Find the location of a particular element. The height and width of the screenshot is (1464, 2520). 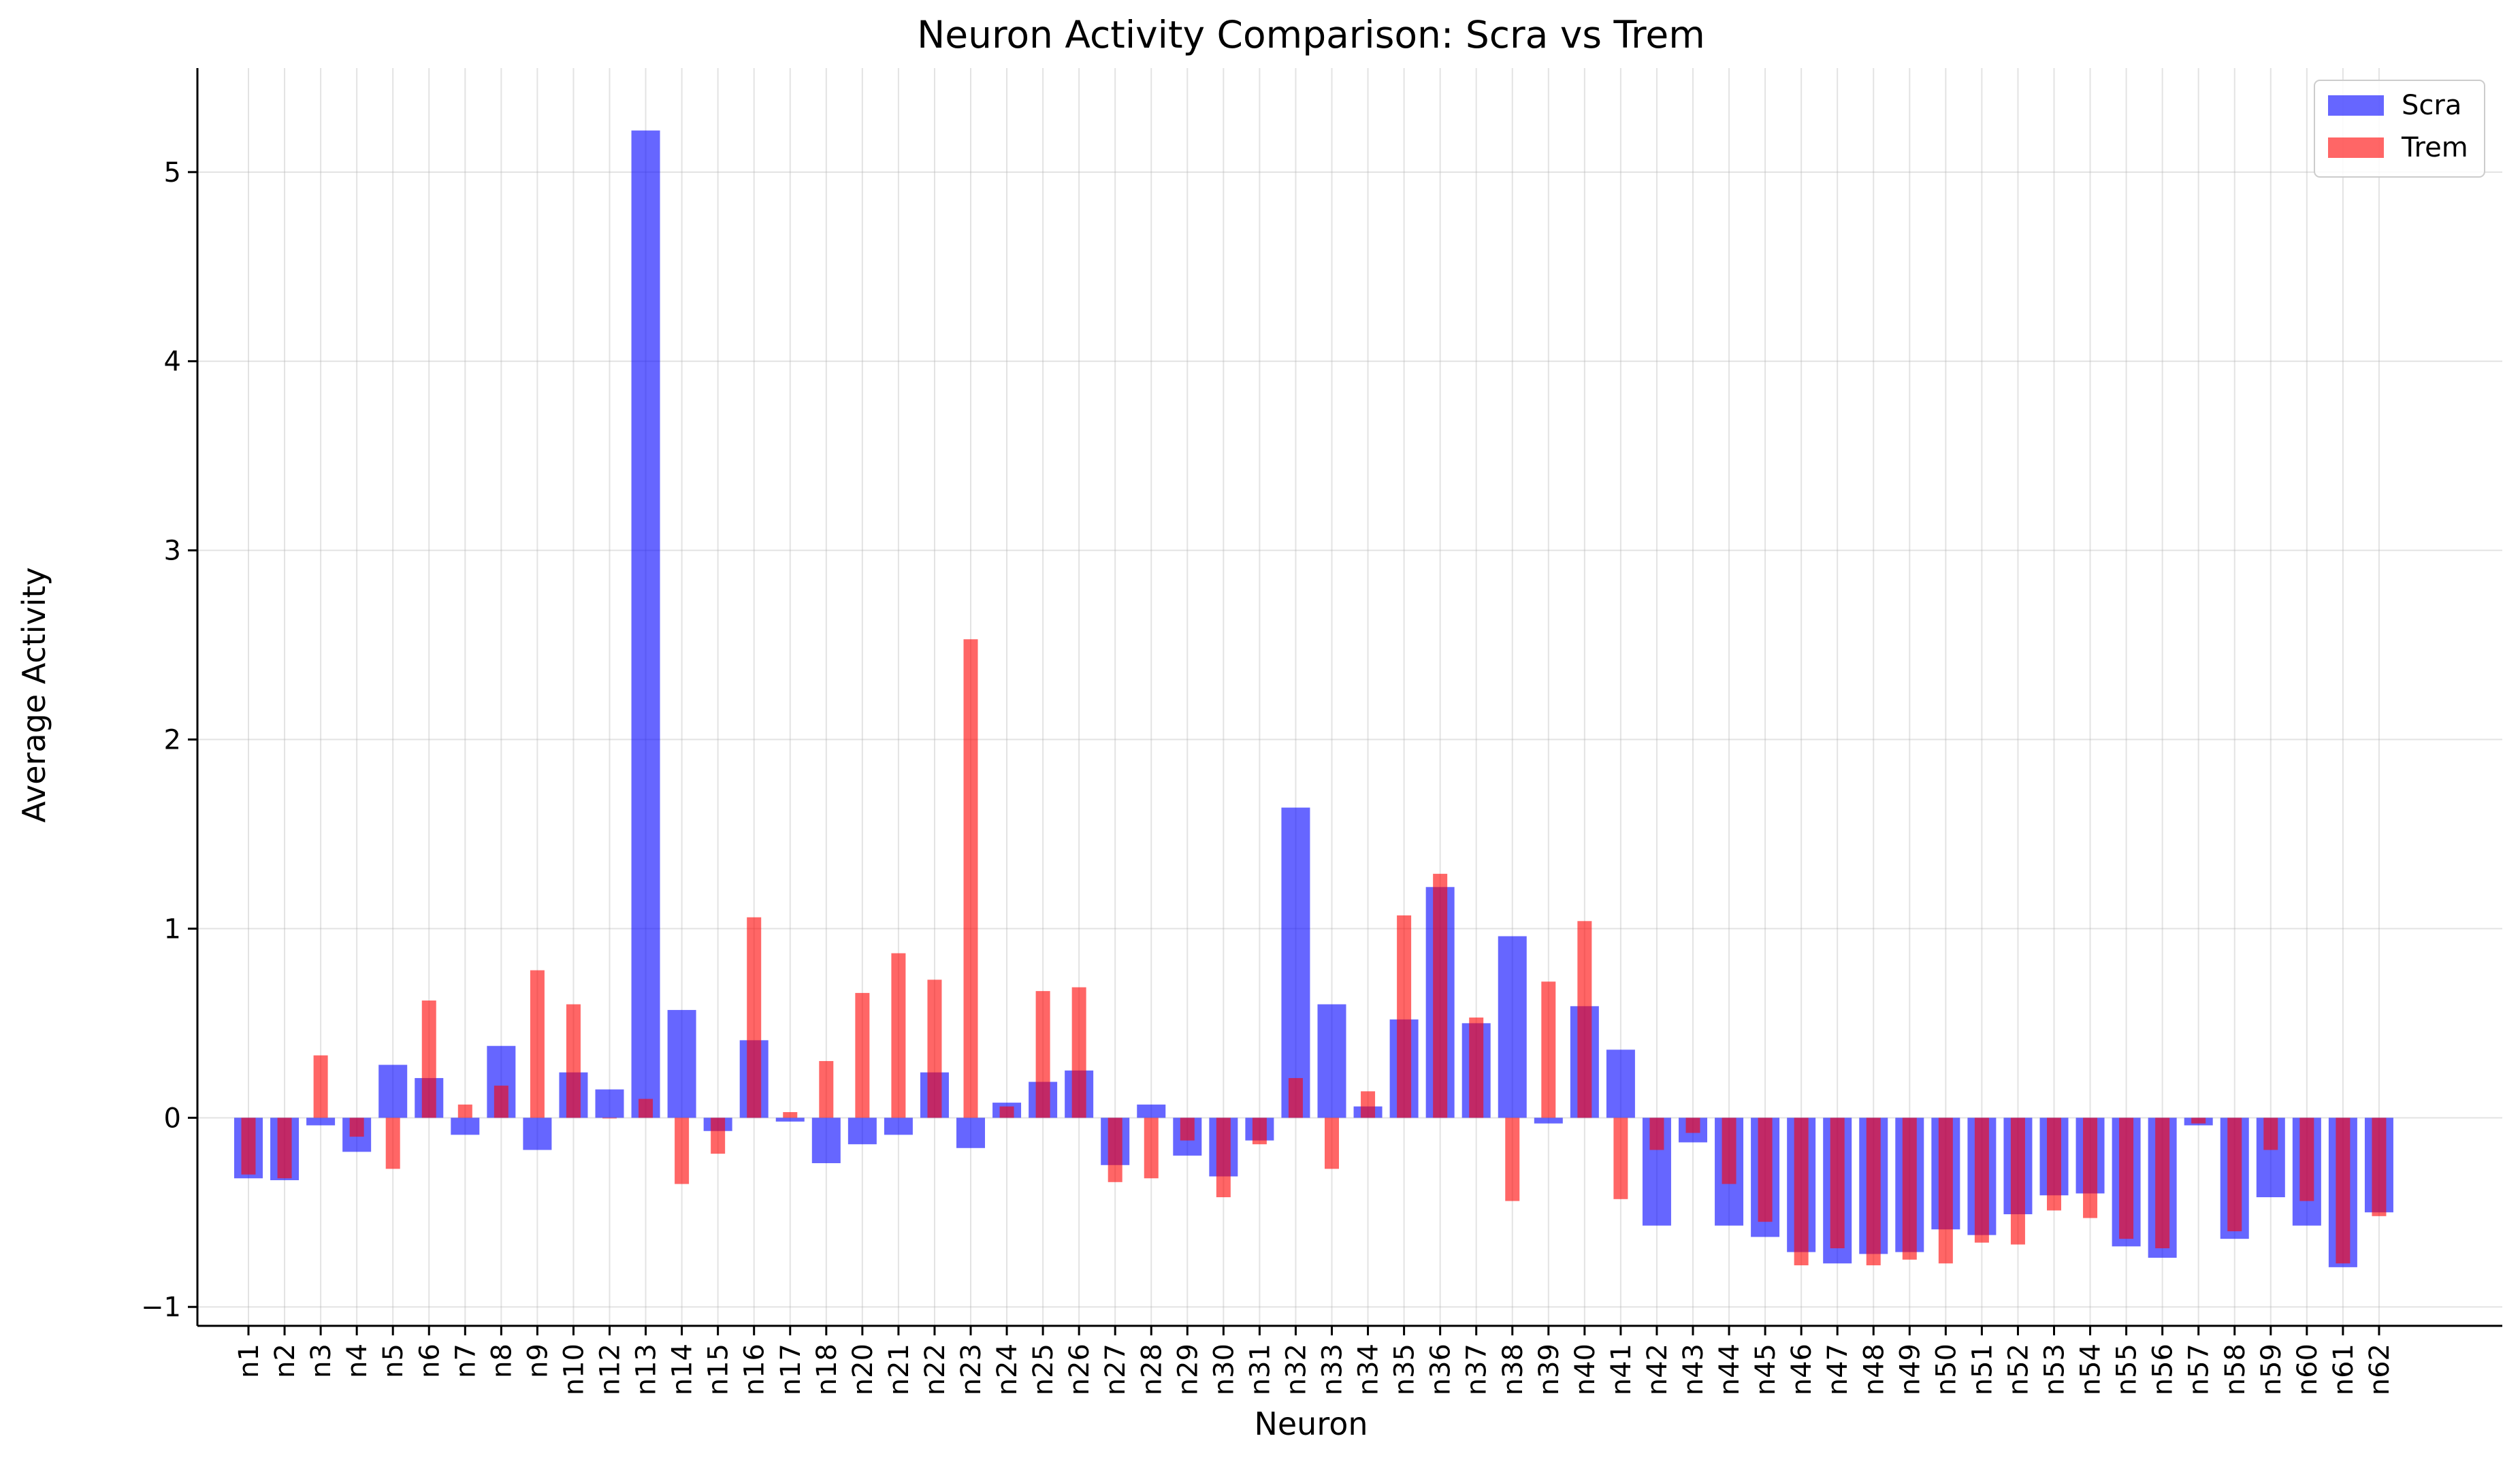

bar-trem-n16 is located at coordinates (755, 1017).